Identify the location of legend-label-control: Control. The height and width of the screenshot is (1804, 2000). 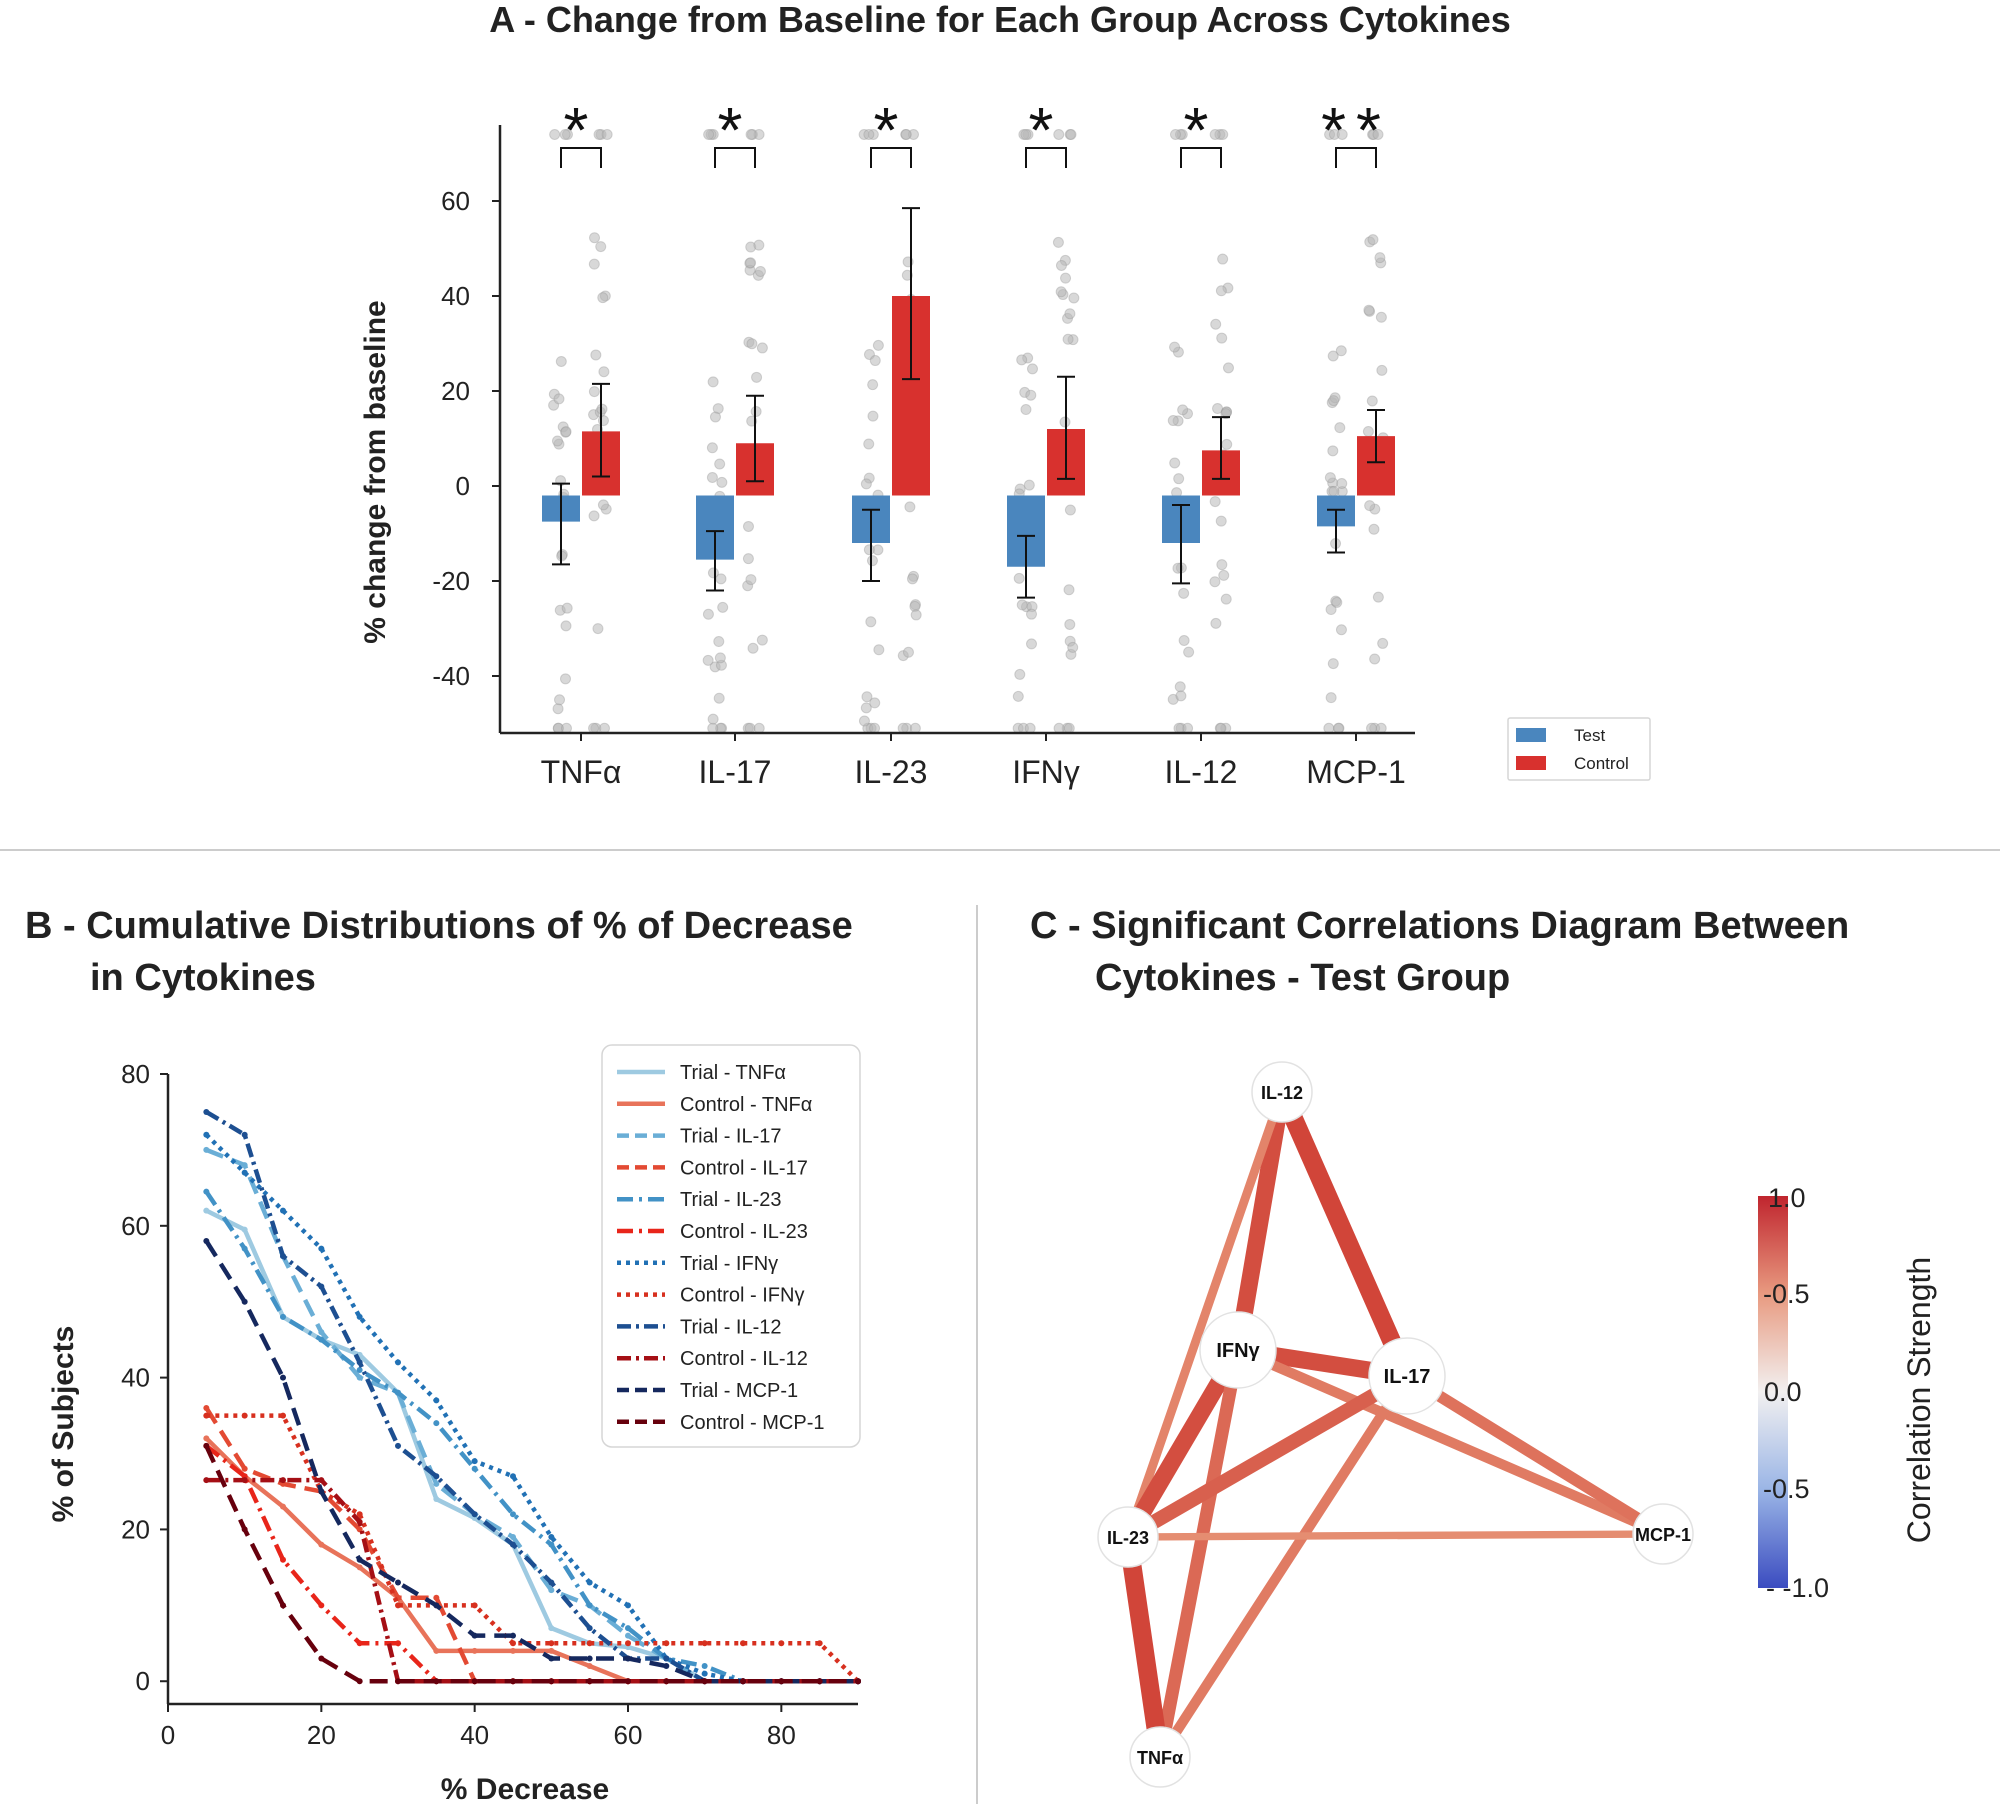
(1601, 763).